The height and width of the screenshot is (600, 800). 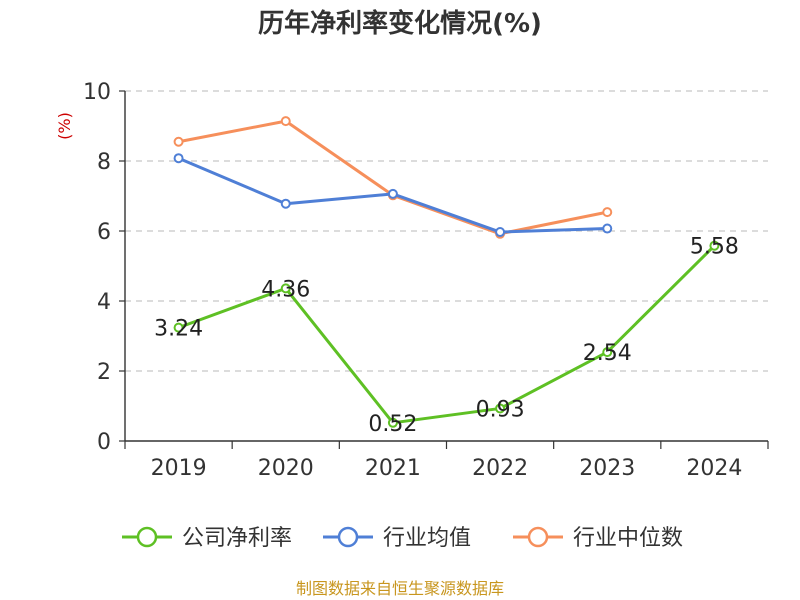 I want to click on data-label: 0.52, so click(x=392, y=424).